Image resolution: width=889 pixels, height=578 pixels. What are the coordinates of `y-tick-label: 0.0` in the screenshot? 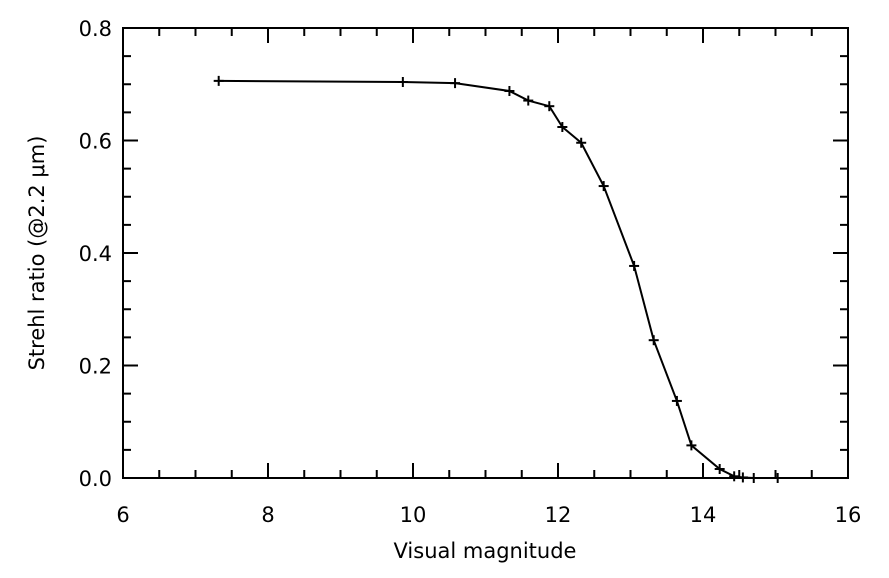 It's located at (95, 479).